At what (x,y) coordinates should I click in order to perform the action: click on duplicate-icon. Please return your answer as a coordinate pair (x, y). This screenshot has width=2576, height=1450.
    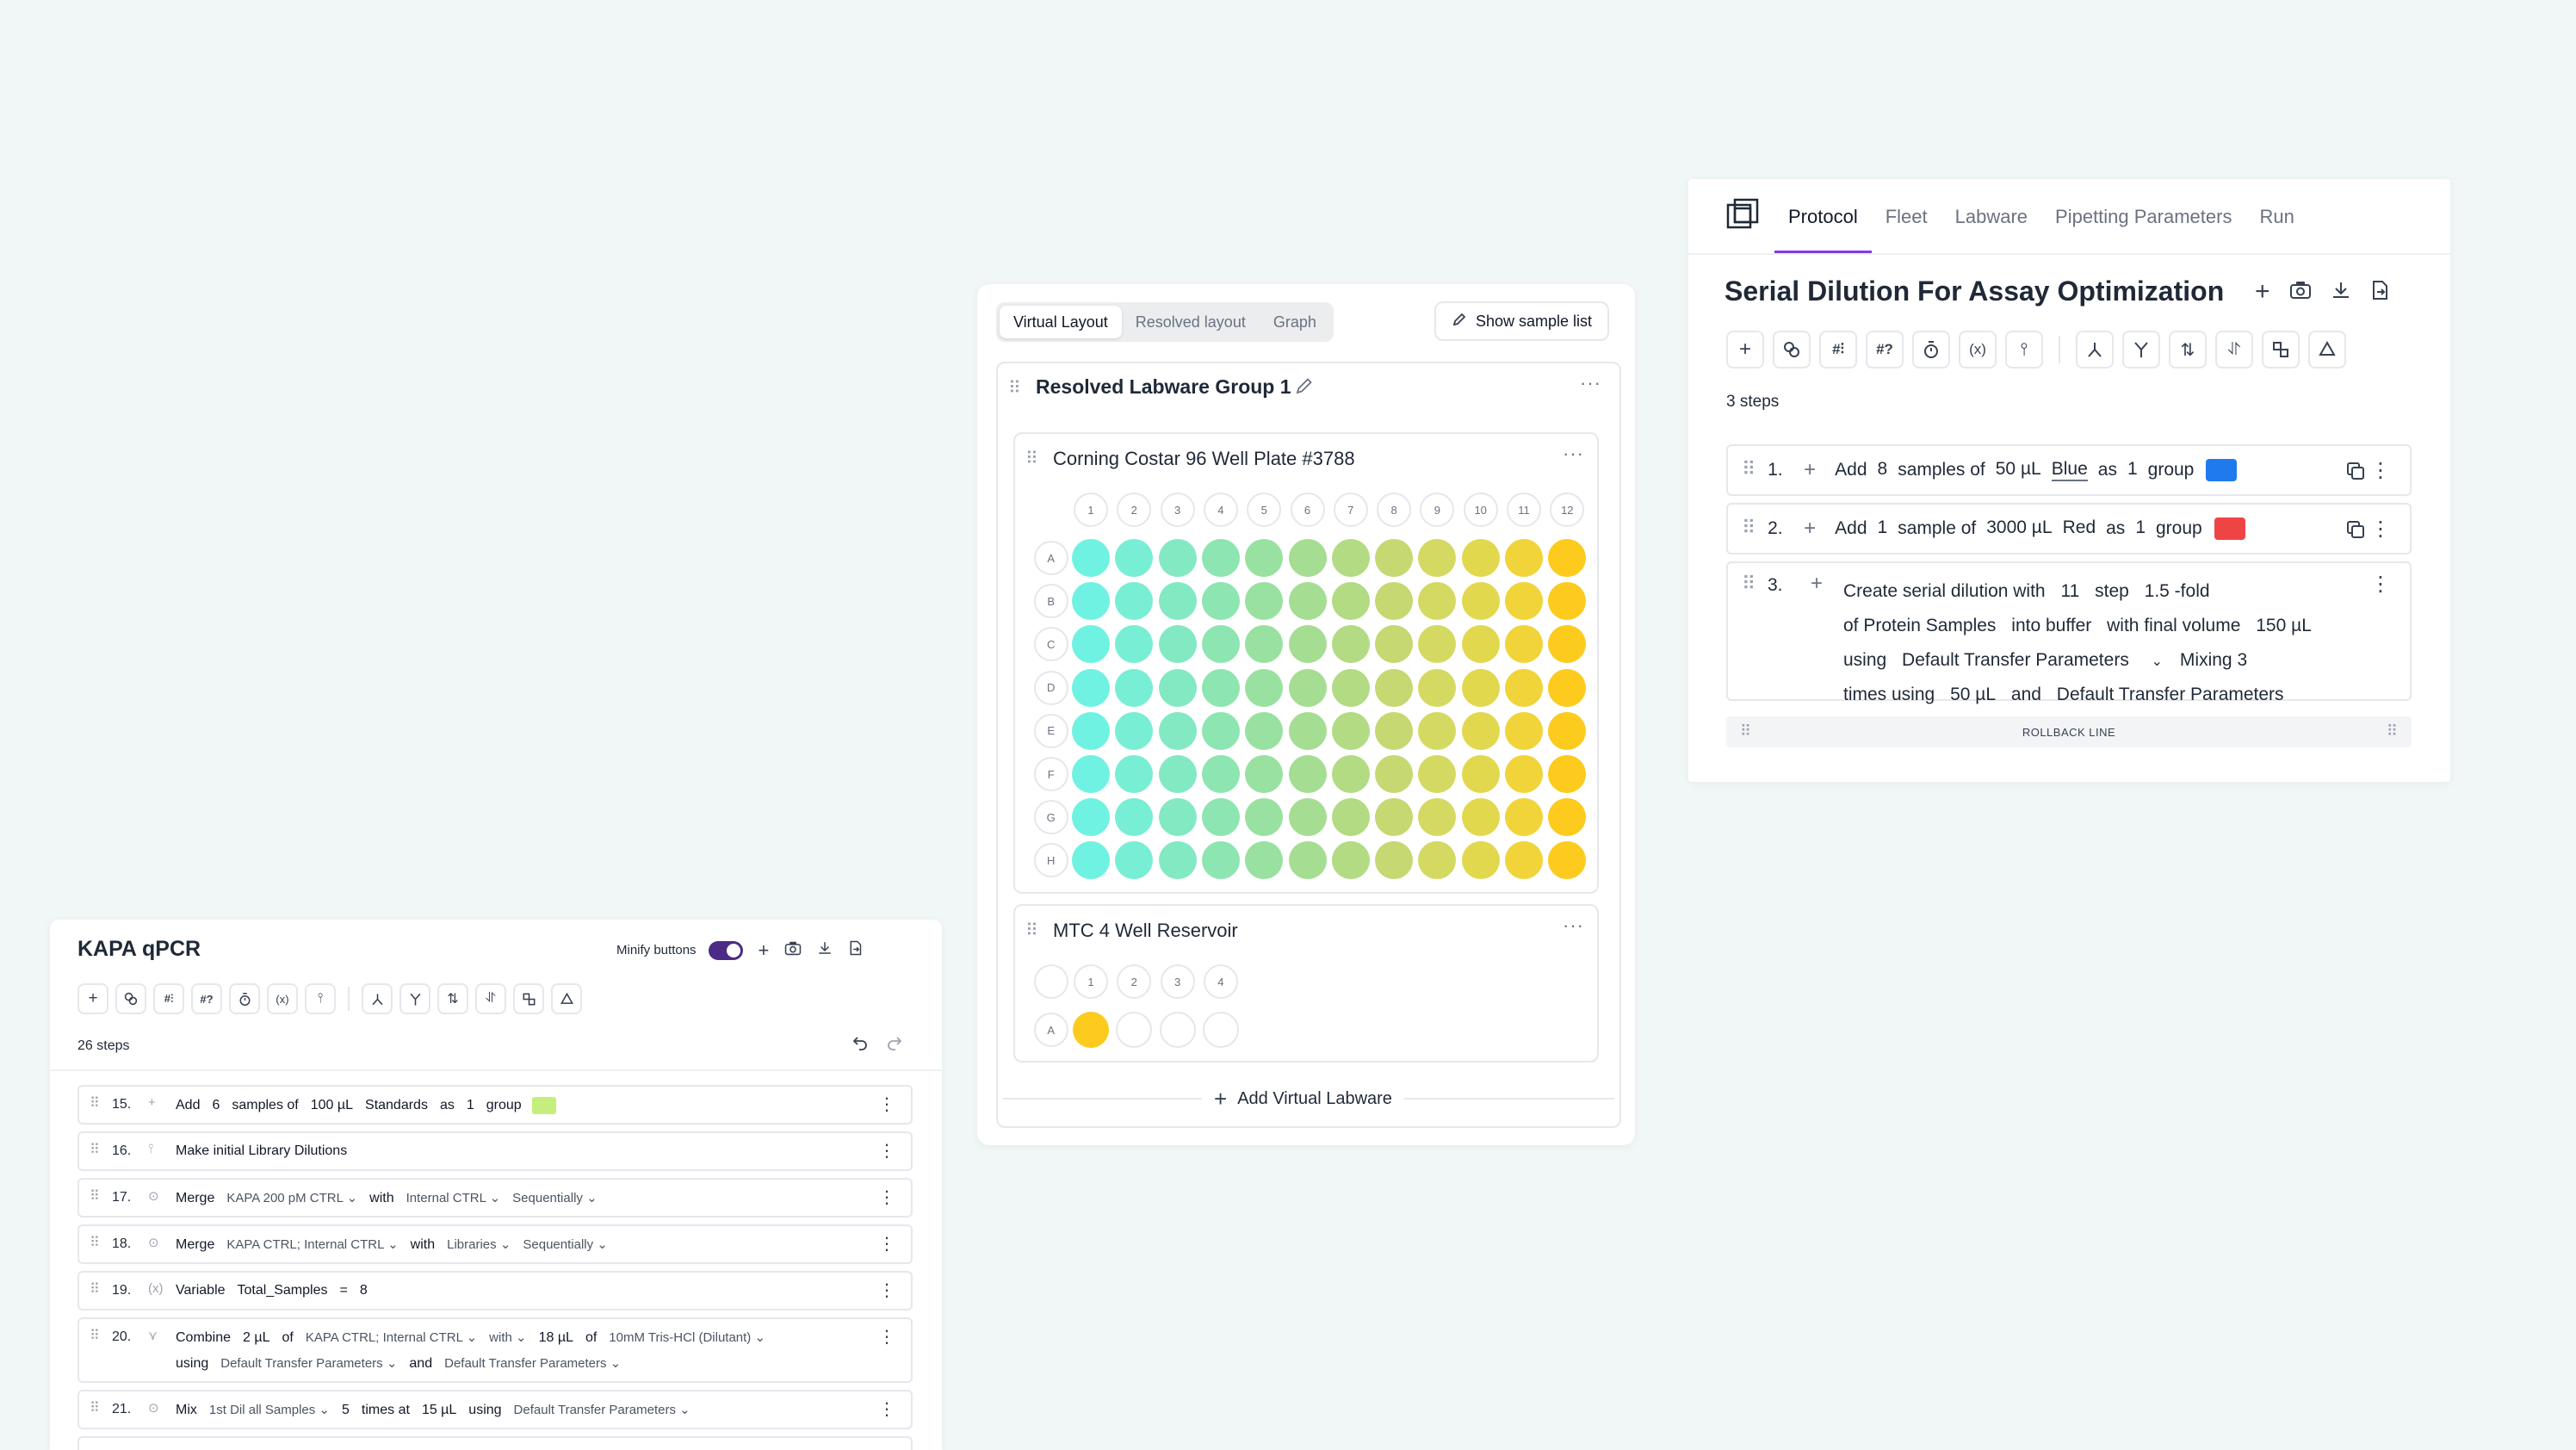
    Looking at the image, I should click on (2356, 474).